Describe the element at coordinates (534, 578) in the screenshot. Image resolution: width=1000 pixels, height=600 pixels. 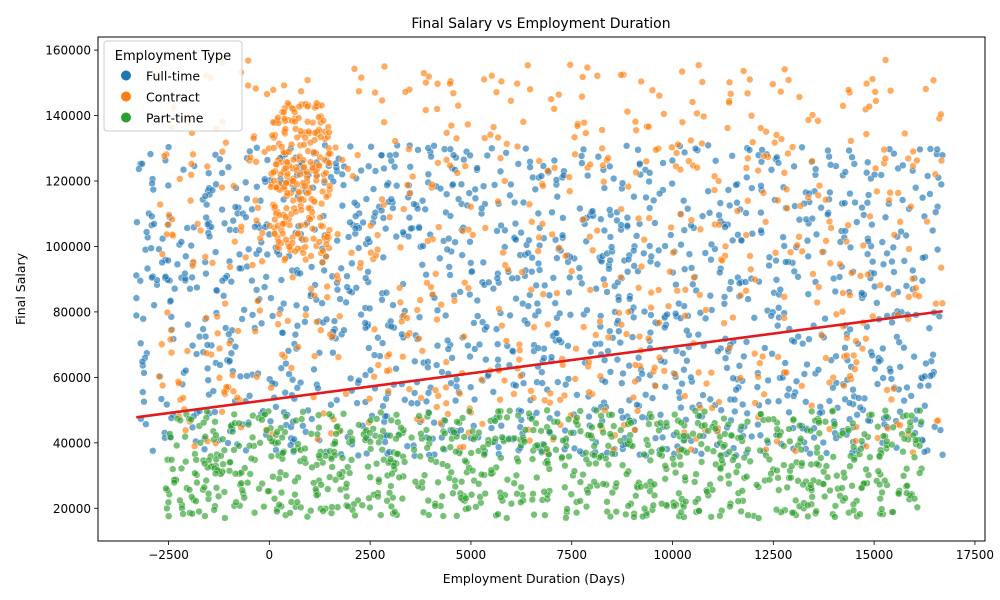
I see `x-axis-label: Employment Duration (Days)` at that location.